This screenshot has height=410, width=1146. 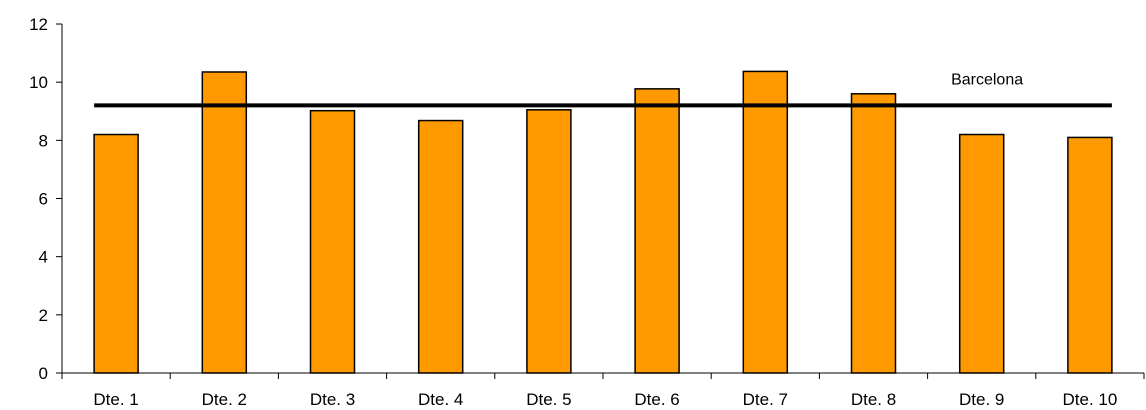 I want to click on x-category-label: Dte. 6, so click(x=656, y=399).